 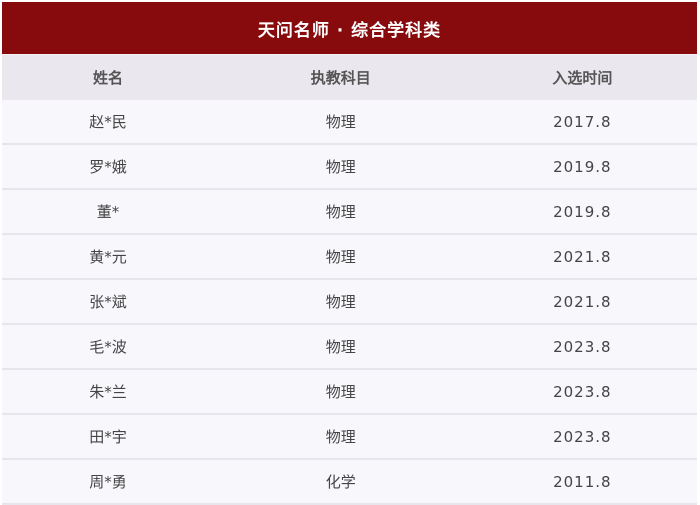 I want to click on subject-cell: 化学, so click(x=340, y=482).